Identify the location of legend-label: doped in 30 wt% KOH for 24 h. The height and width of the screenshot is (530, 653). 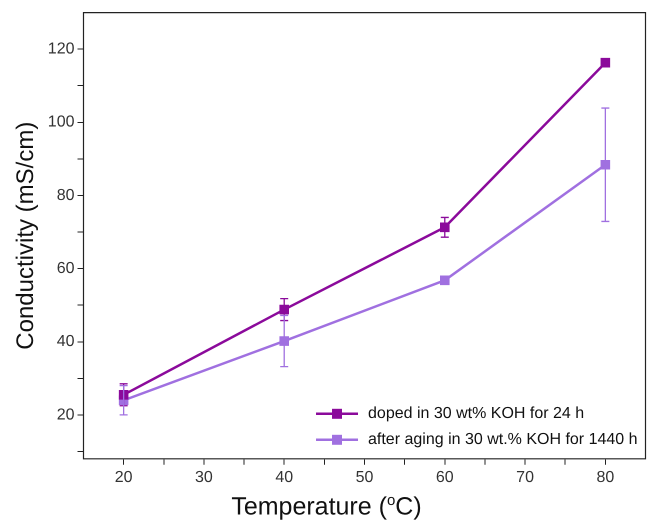
(476, 413).